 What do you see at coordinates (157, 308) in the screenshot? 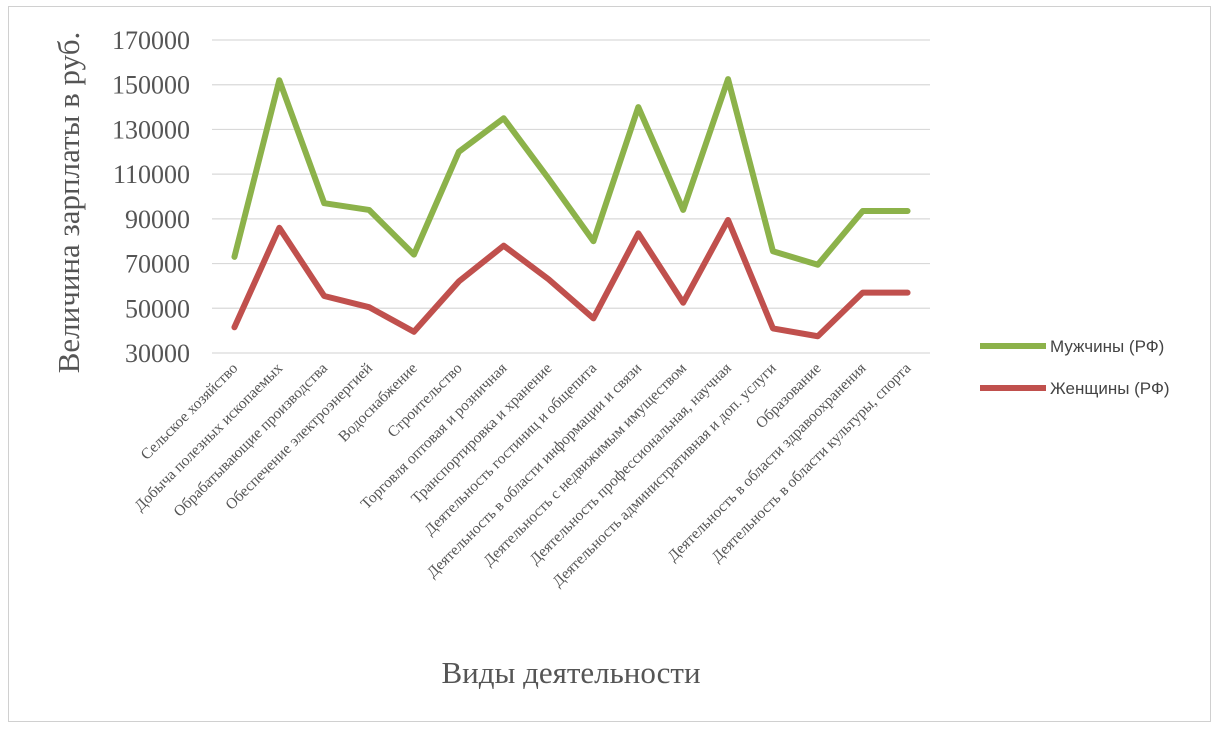
I see `y-tick-label: 50000` at bounding box center [157, 308].